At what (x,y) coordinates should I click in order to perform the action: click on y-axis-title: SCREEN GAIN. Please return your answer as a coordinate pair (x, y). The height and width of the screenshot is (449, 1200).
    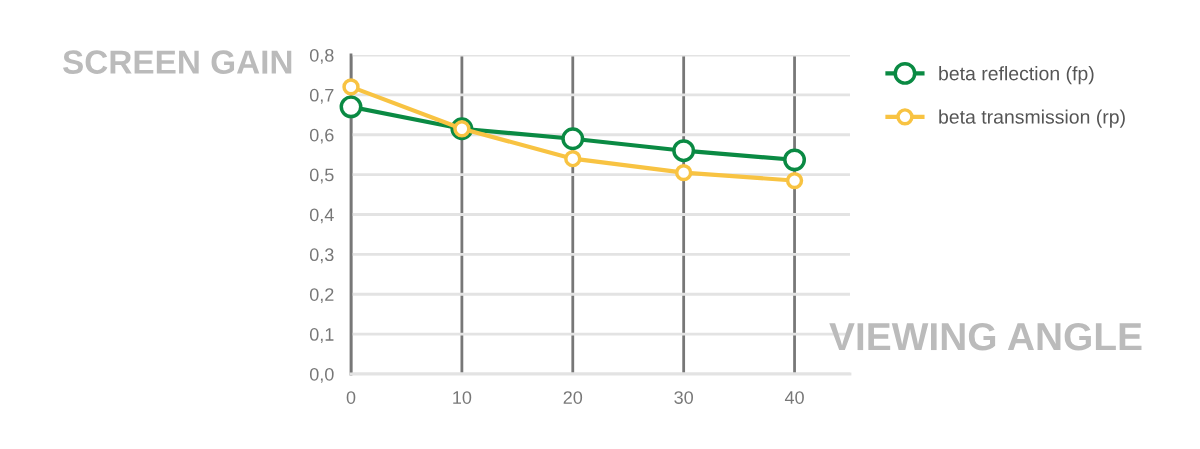
    Looking at the image, I should click on (177, 62).